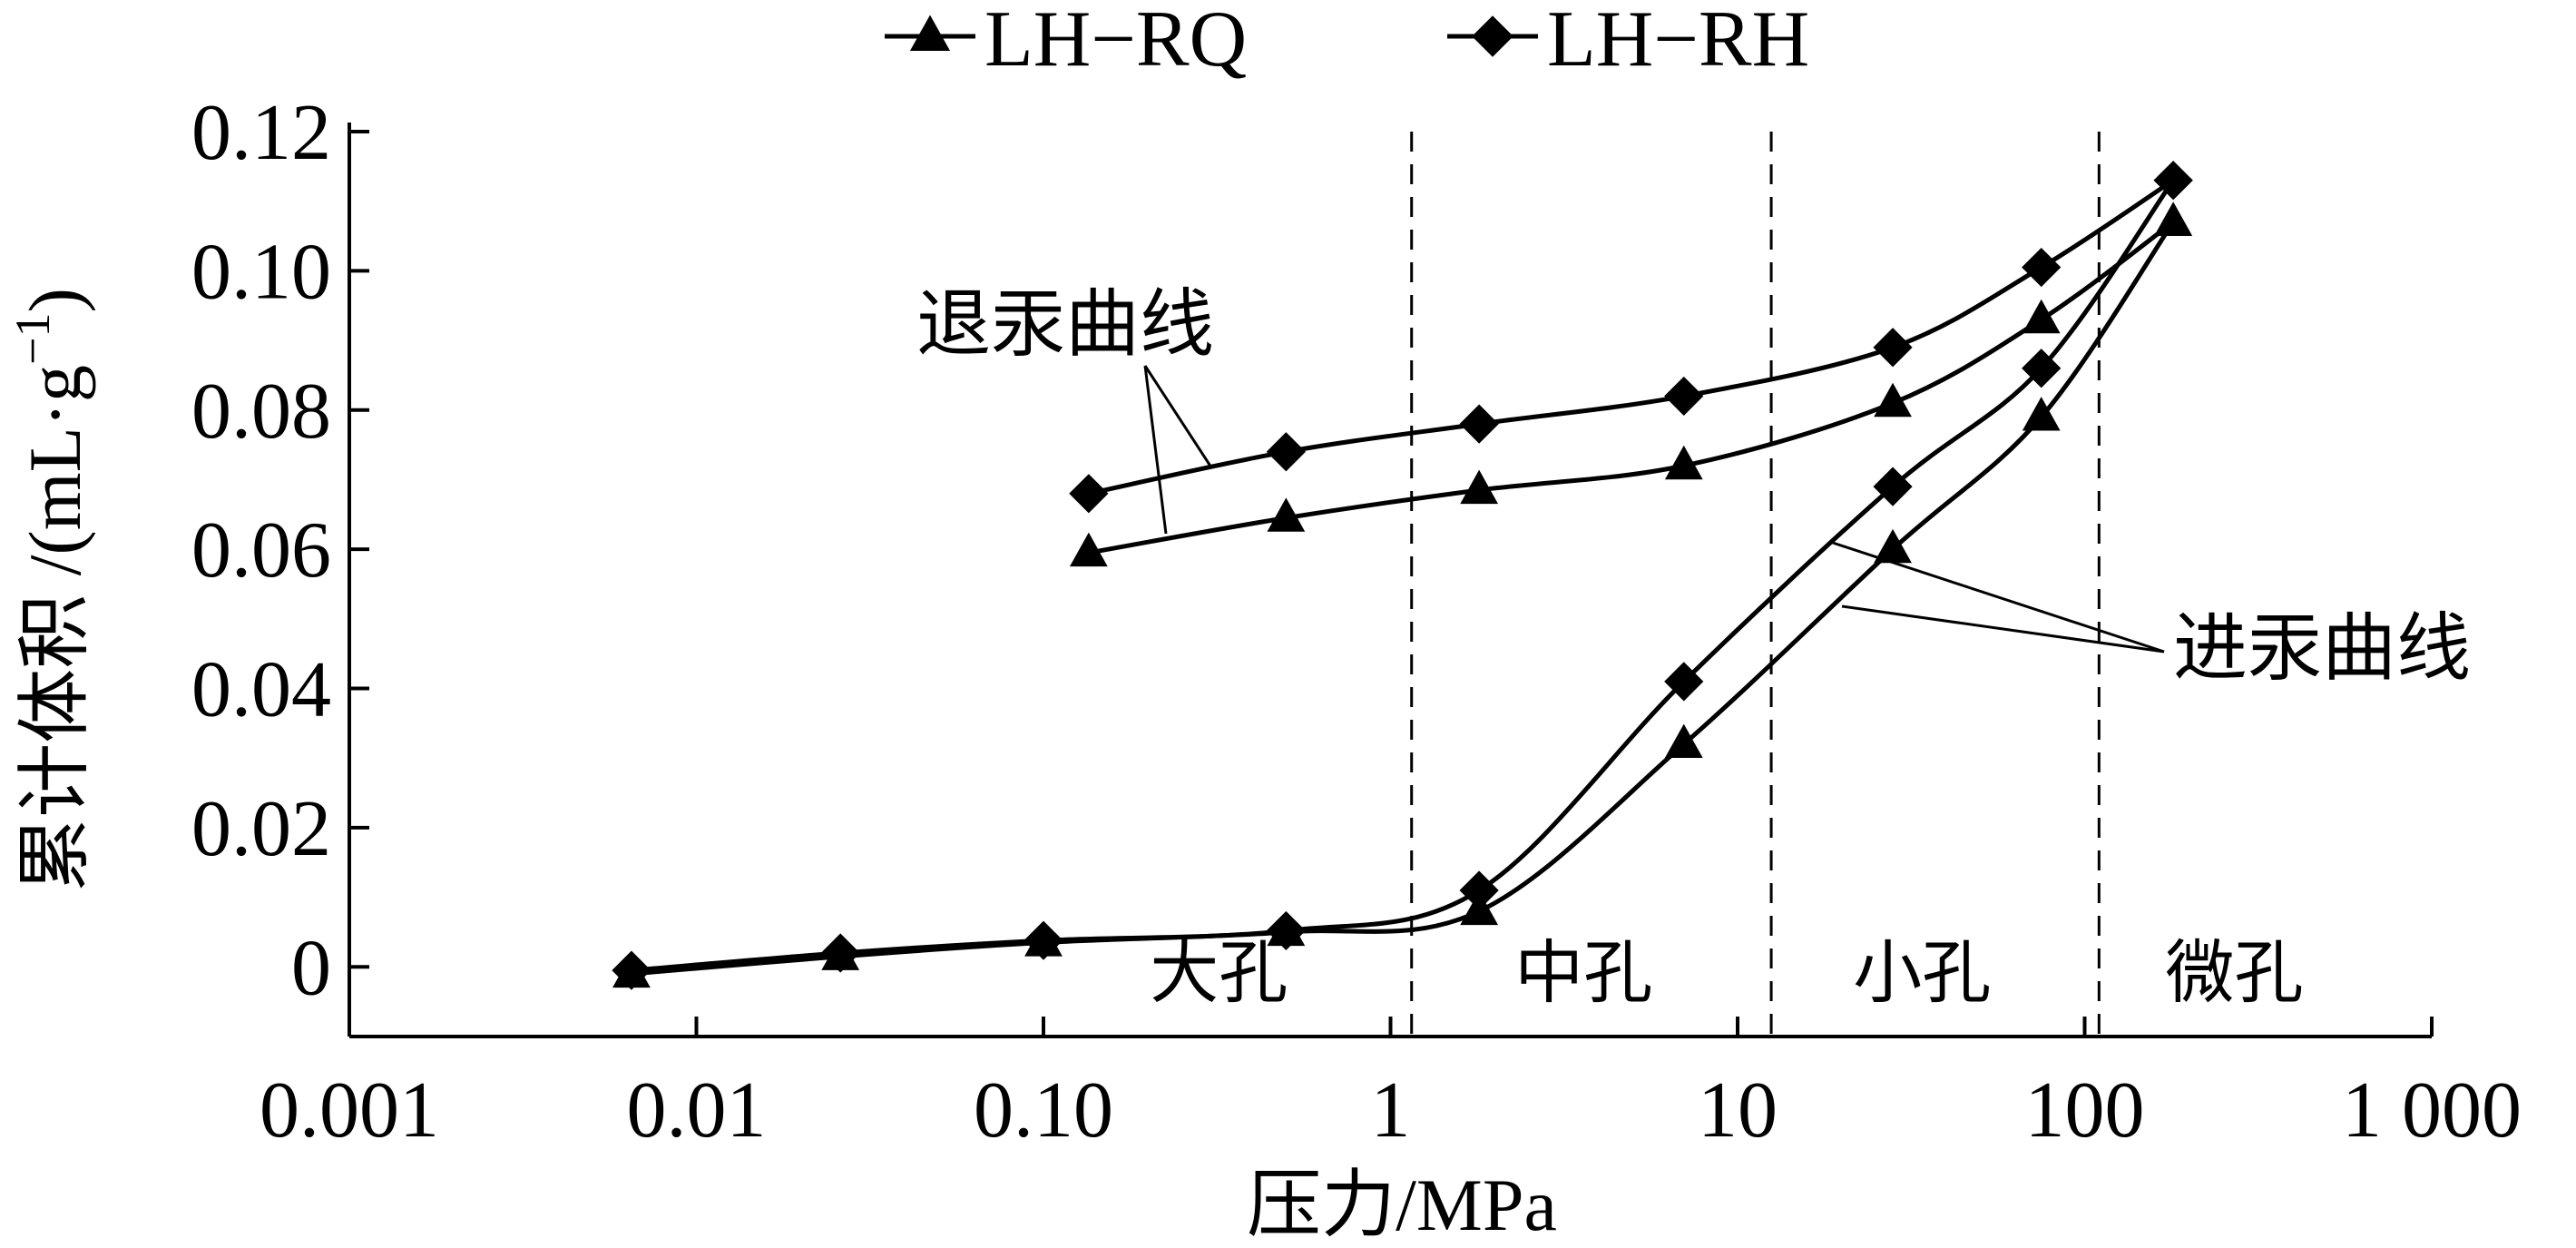 Image resolution: width=2576 pixels, height=1248 pixels. Describe the element at coordinates (261, 412) in the screenshot. I see `y-tick-label: 0.08` at that location.